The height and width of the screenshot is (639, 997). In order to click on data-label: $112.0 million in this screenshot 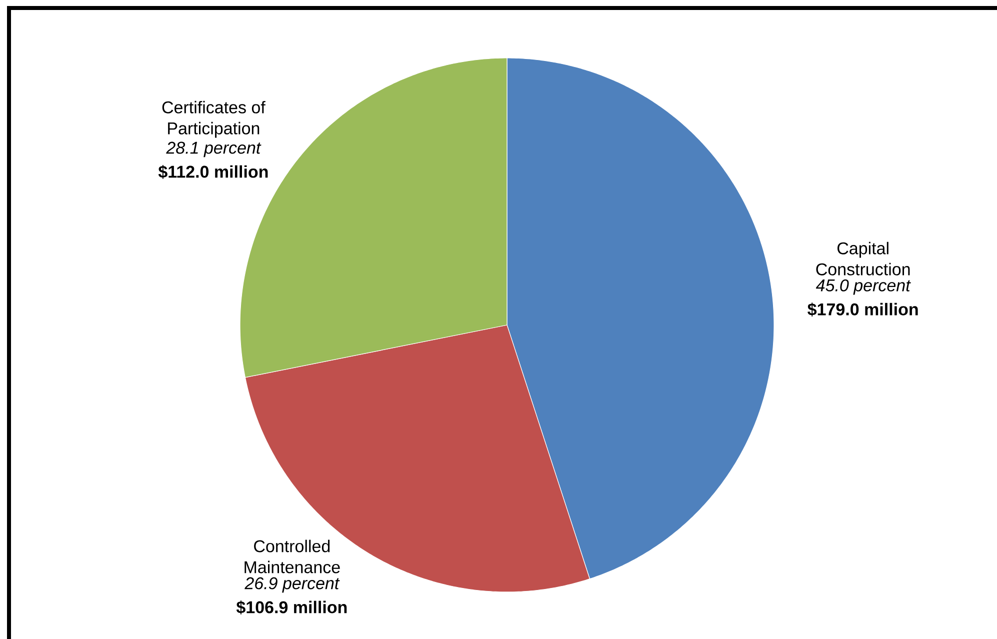, I will do `click(213, 172)`.